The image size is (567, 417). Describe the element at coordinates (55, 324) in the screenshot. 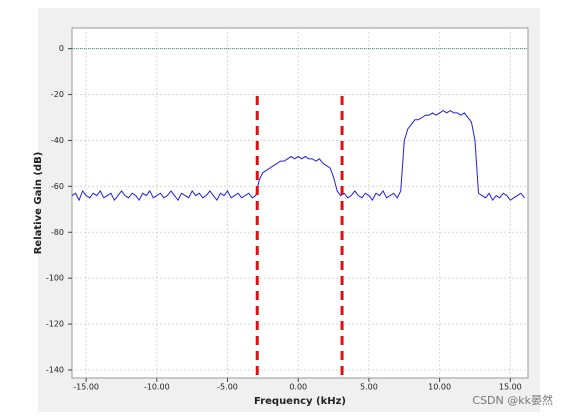

I see `y-tick-label: -120` at that location.